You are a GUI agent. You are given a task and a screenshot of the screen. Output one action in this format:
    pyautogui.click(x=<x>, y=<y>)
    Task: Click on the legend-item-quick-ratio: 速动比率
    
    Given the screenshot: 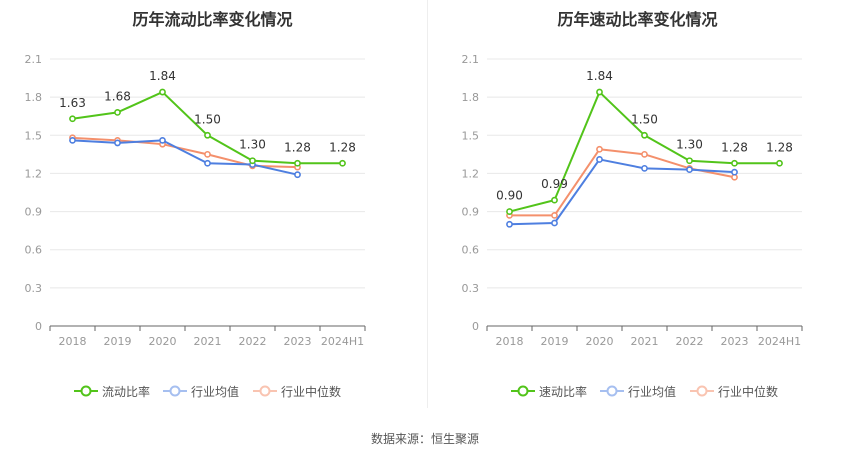 What is the action you would take?
    pyautogui.click(x=549, y=391)
    